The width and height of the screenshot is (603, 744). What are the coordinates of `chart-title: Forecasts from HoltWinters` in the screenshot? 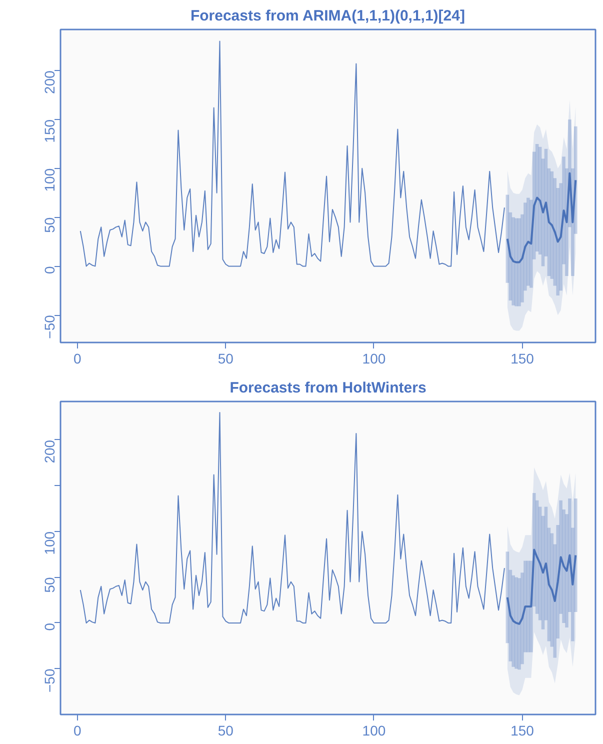 It's located at (328, 388).